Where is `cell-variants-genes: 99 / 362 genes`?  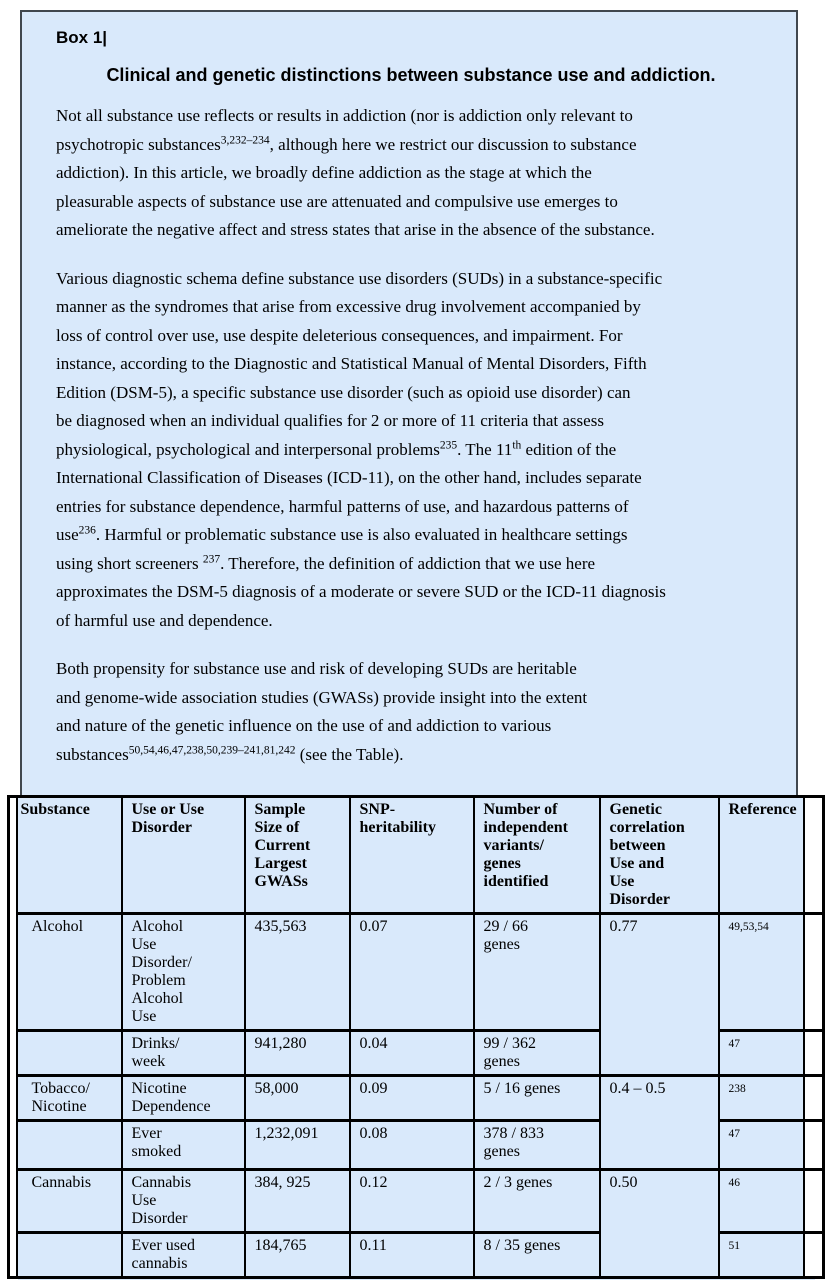 cell-variants-genes: 99 / 362 genes is located at coordinates (536, 1053).